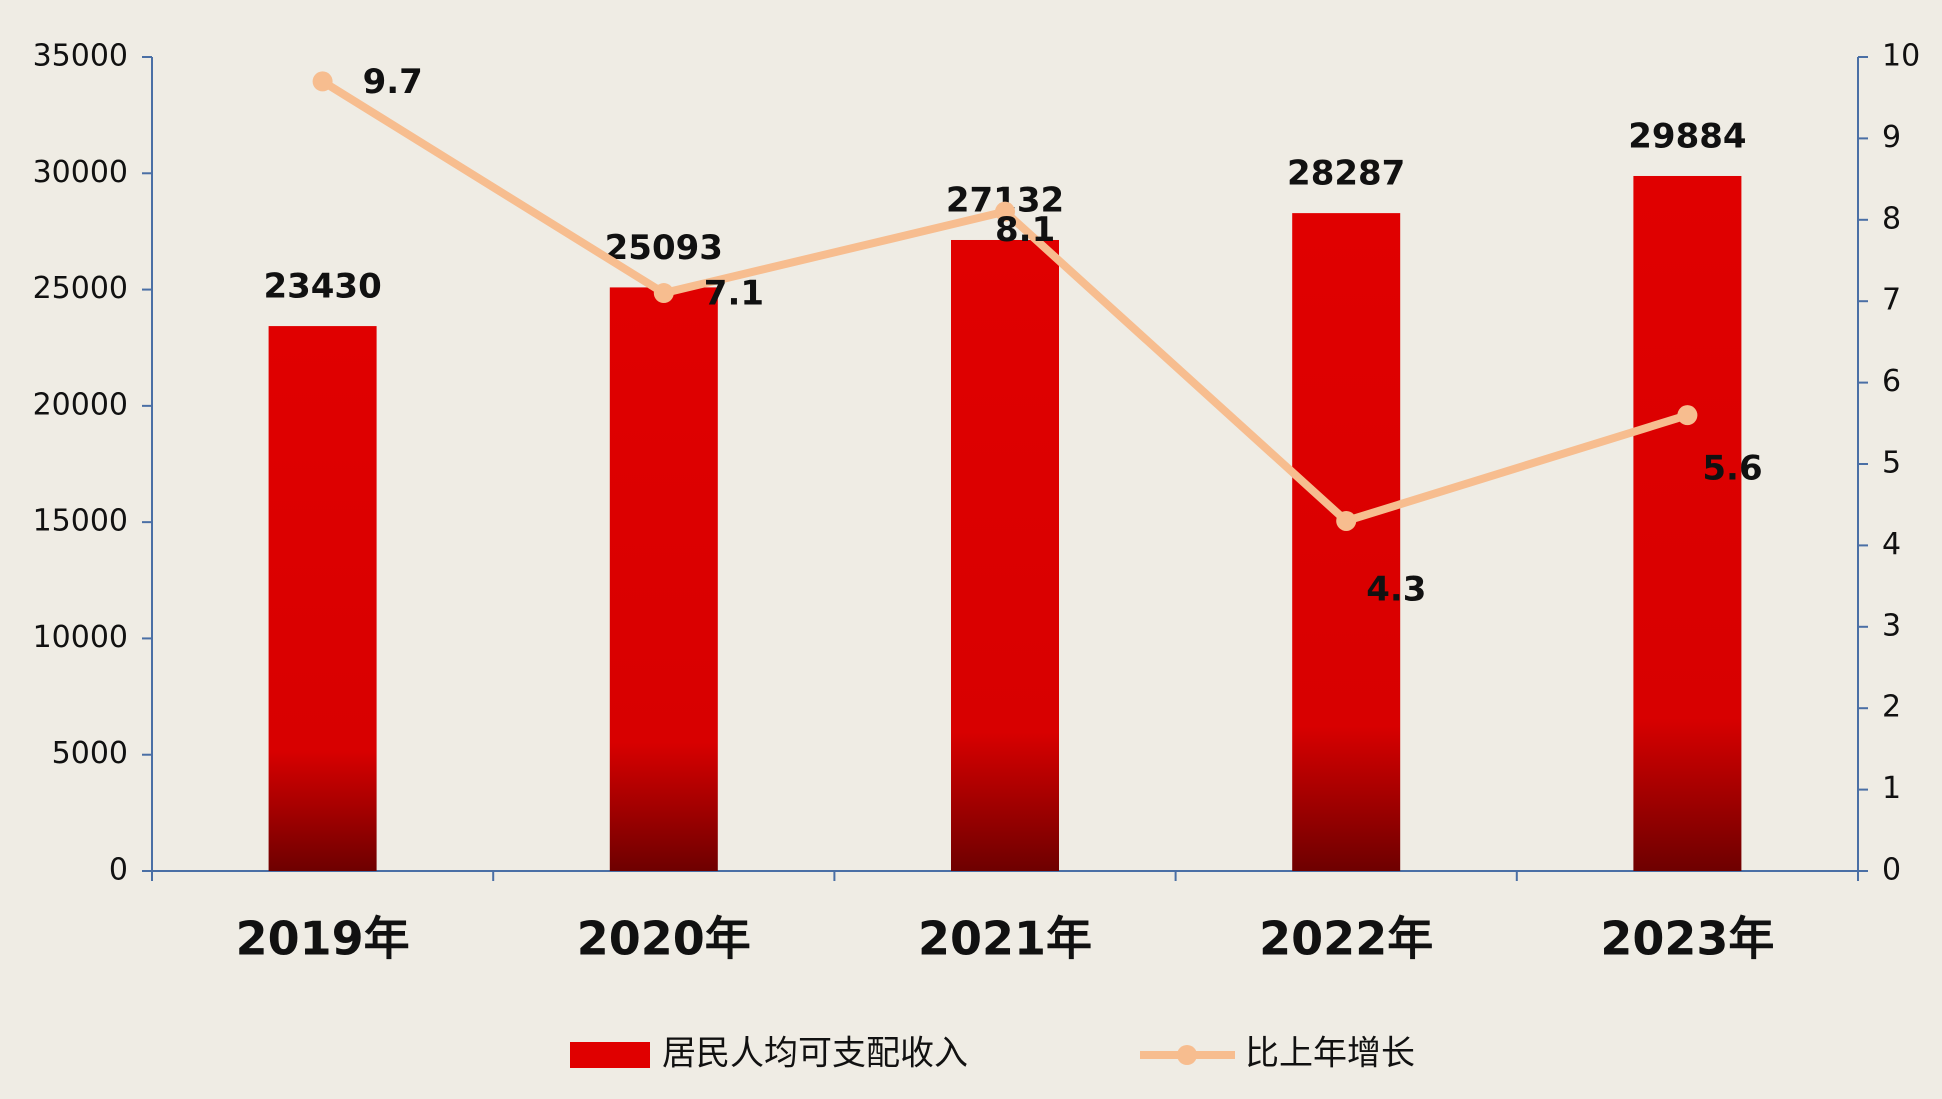  What do you see at coordinates (610, 1055) in the screenshot?
I see `legend-swatch` at bounding box center [610, 1055].